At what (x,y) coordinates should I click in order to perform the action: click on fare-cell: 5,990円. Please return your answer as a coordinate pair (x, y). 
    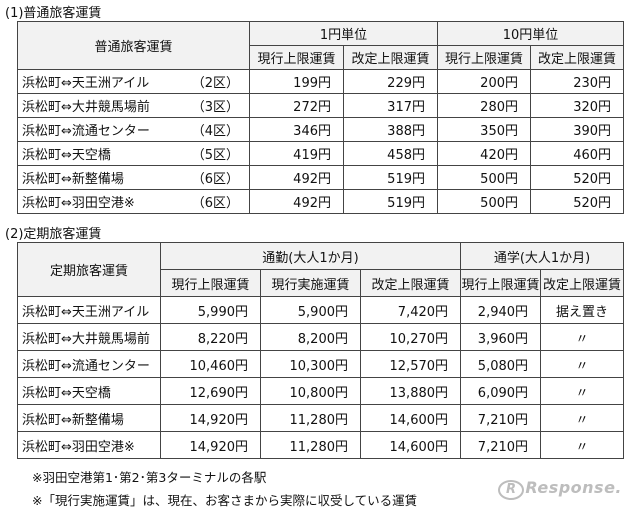
    Looking at the image, I should click on (210, 310).